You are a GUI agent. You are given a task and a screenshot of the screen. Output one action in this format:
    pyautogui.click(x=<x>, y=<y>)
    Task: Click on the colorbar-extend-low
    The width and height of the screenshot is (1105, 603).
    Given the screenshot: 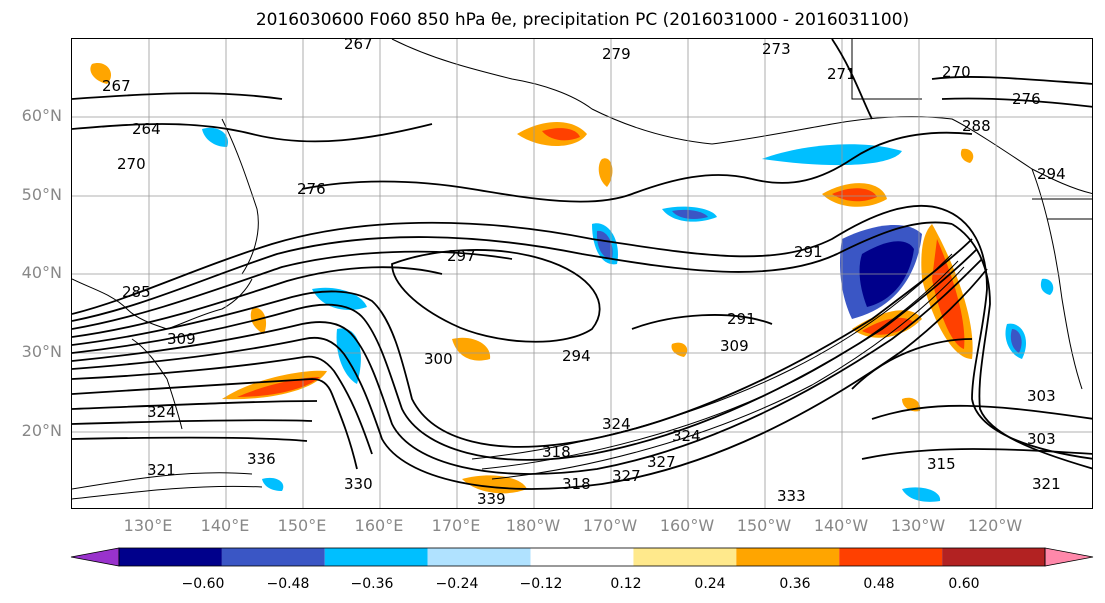 What is the action you would take?
    pyautogui.click(x=95, y=557)
    